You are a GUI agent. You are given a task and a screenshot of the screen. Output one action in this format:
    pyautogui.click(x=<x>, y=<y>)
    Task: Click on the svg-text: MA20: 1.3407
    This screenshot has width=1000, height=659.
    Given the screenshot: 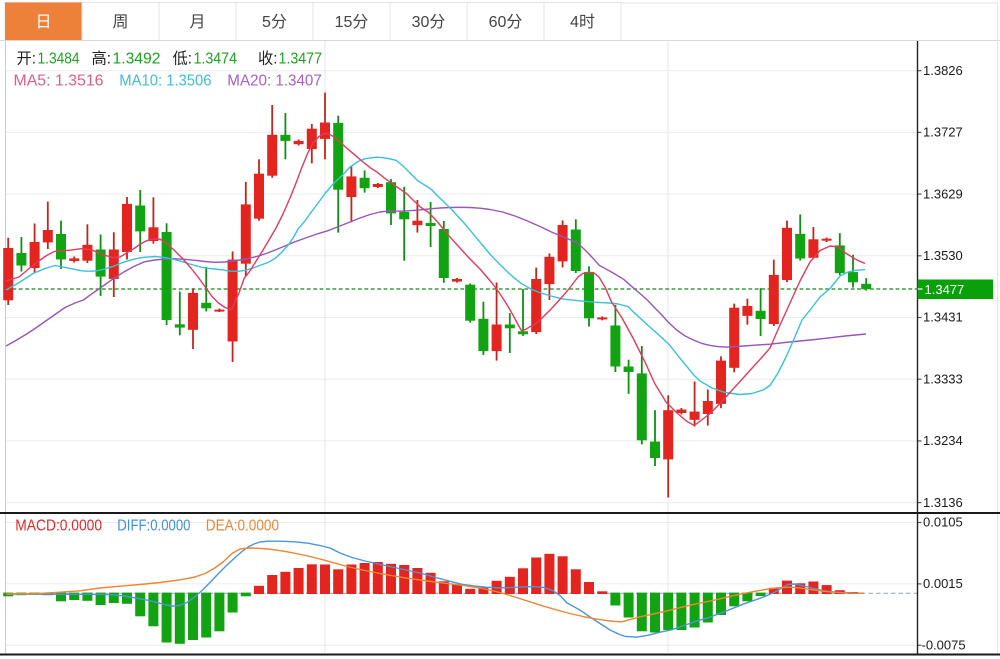 What is the action you would take?
    pyautogui.click(x=274, y=81)
    